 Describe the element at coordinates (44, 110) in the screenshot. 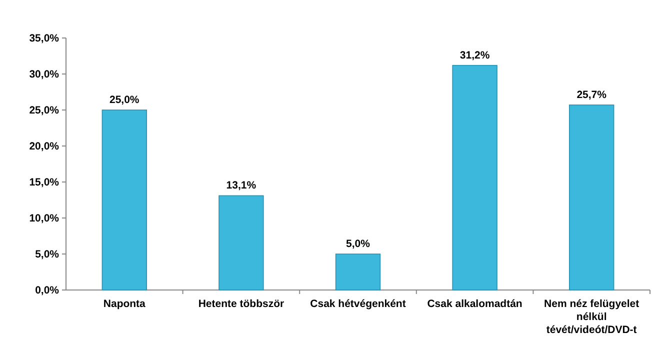

I see `y-tick-label: 25,0%` at that location.